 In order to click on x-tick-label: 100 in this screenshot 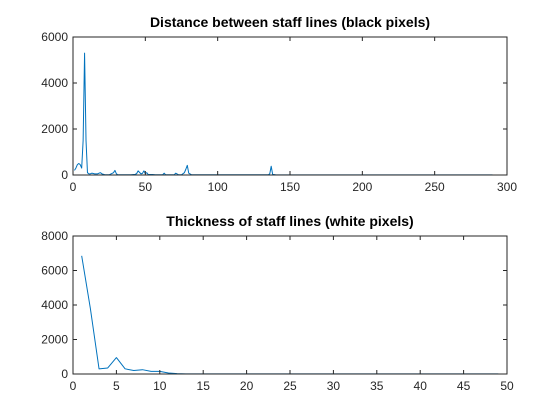, I will do `click(218, 187)`.